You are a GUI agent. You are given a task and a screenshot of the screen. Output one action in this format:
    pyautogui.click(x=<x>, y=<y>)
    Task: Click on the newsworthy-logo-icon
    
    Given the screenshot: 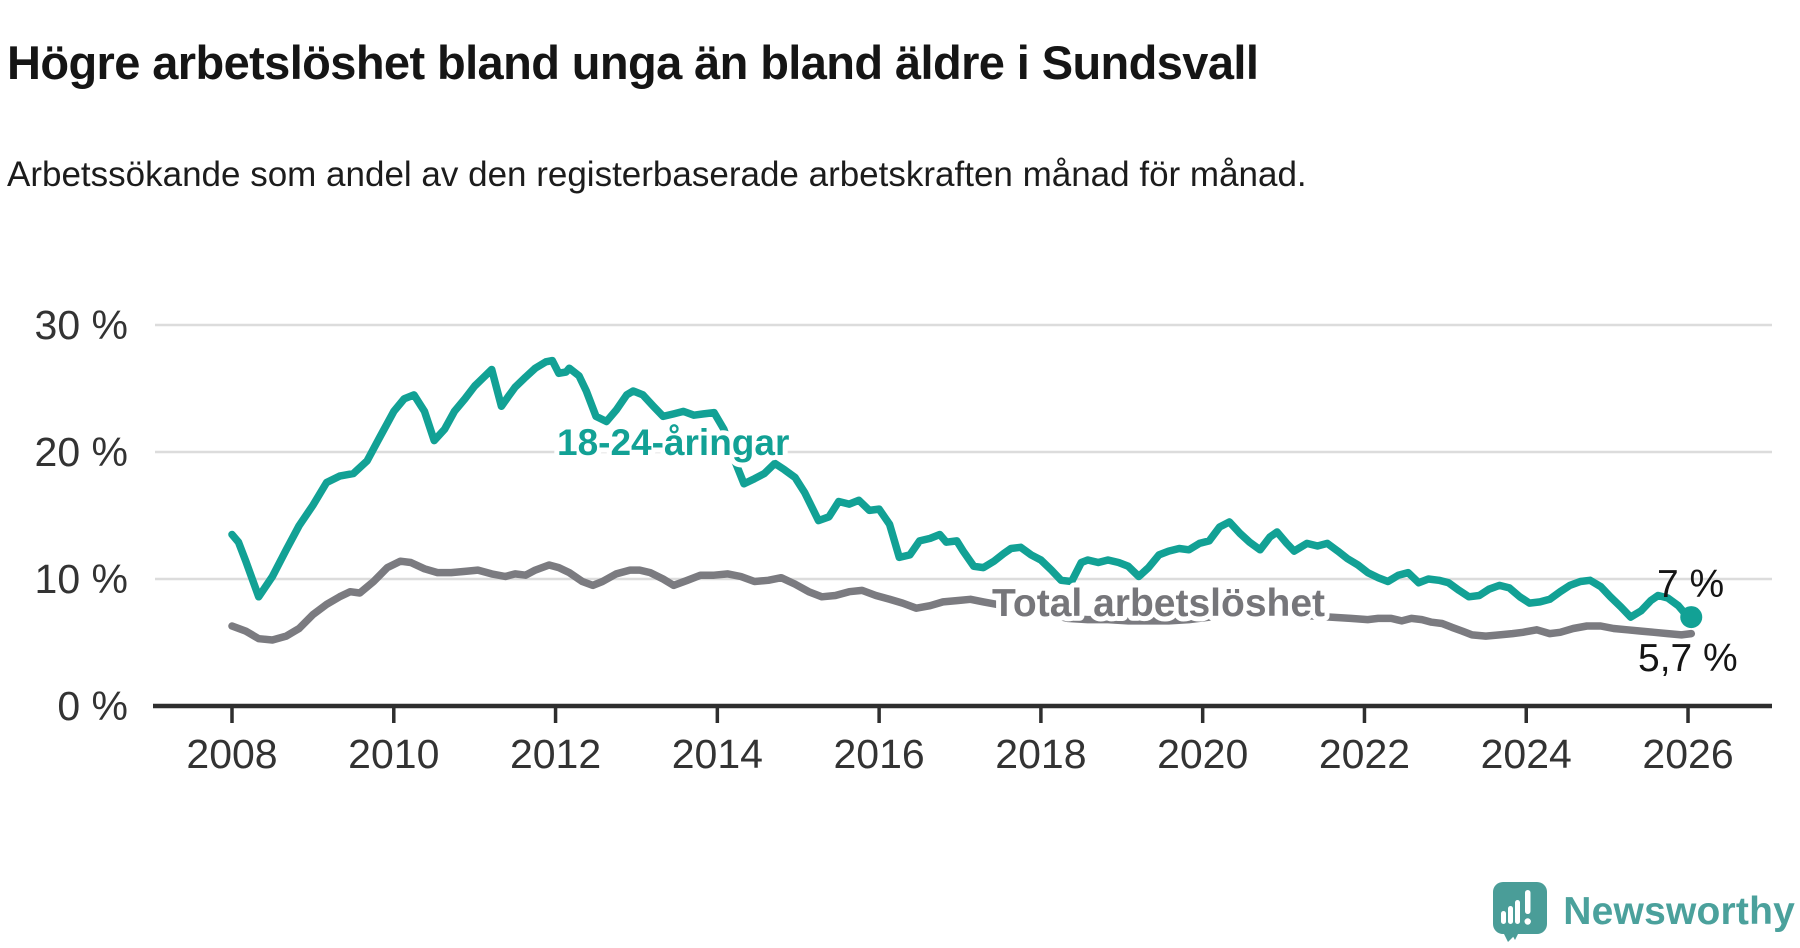 What is the action you would take?
    pyautogui.click(x=1520, y=912)
    